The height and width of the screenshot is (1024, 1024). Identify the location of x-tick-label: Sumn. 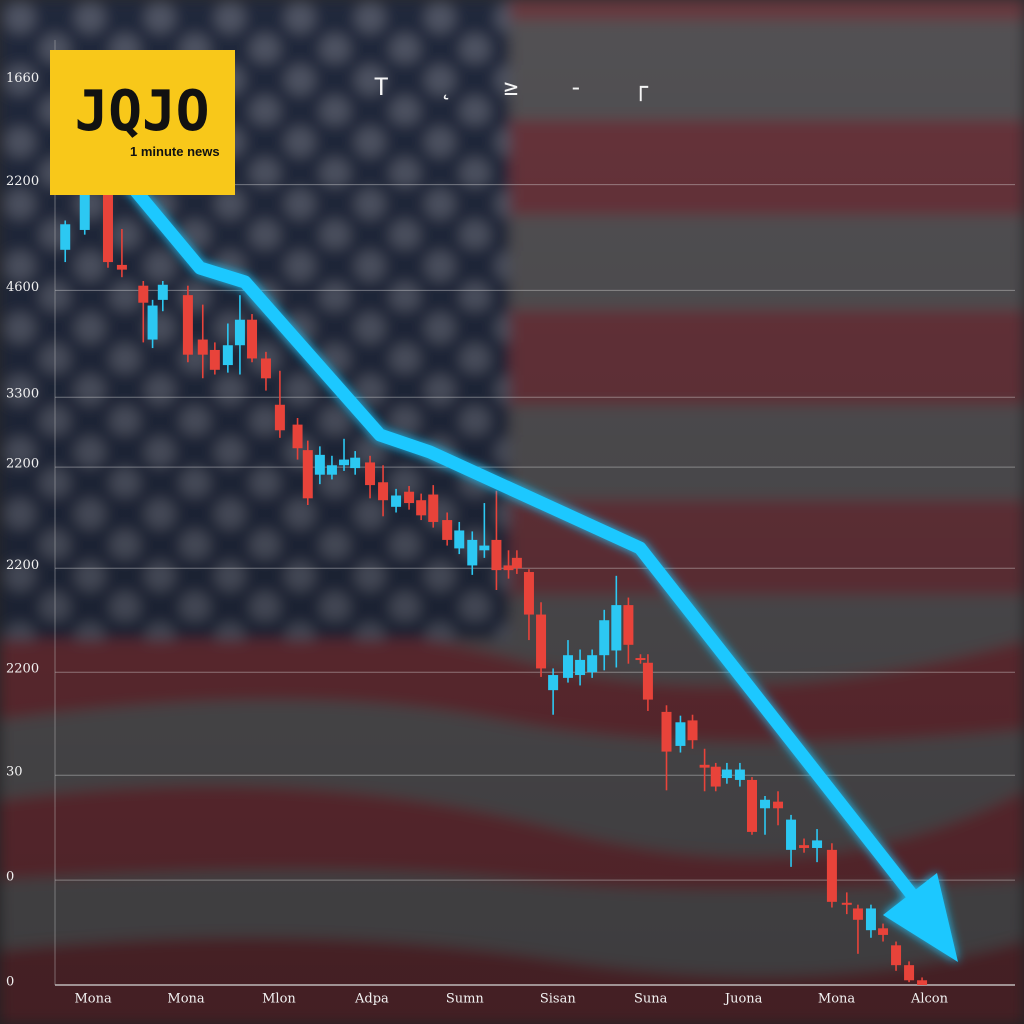
(465, 999).